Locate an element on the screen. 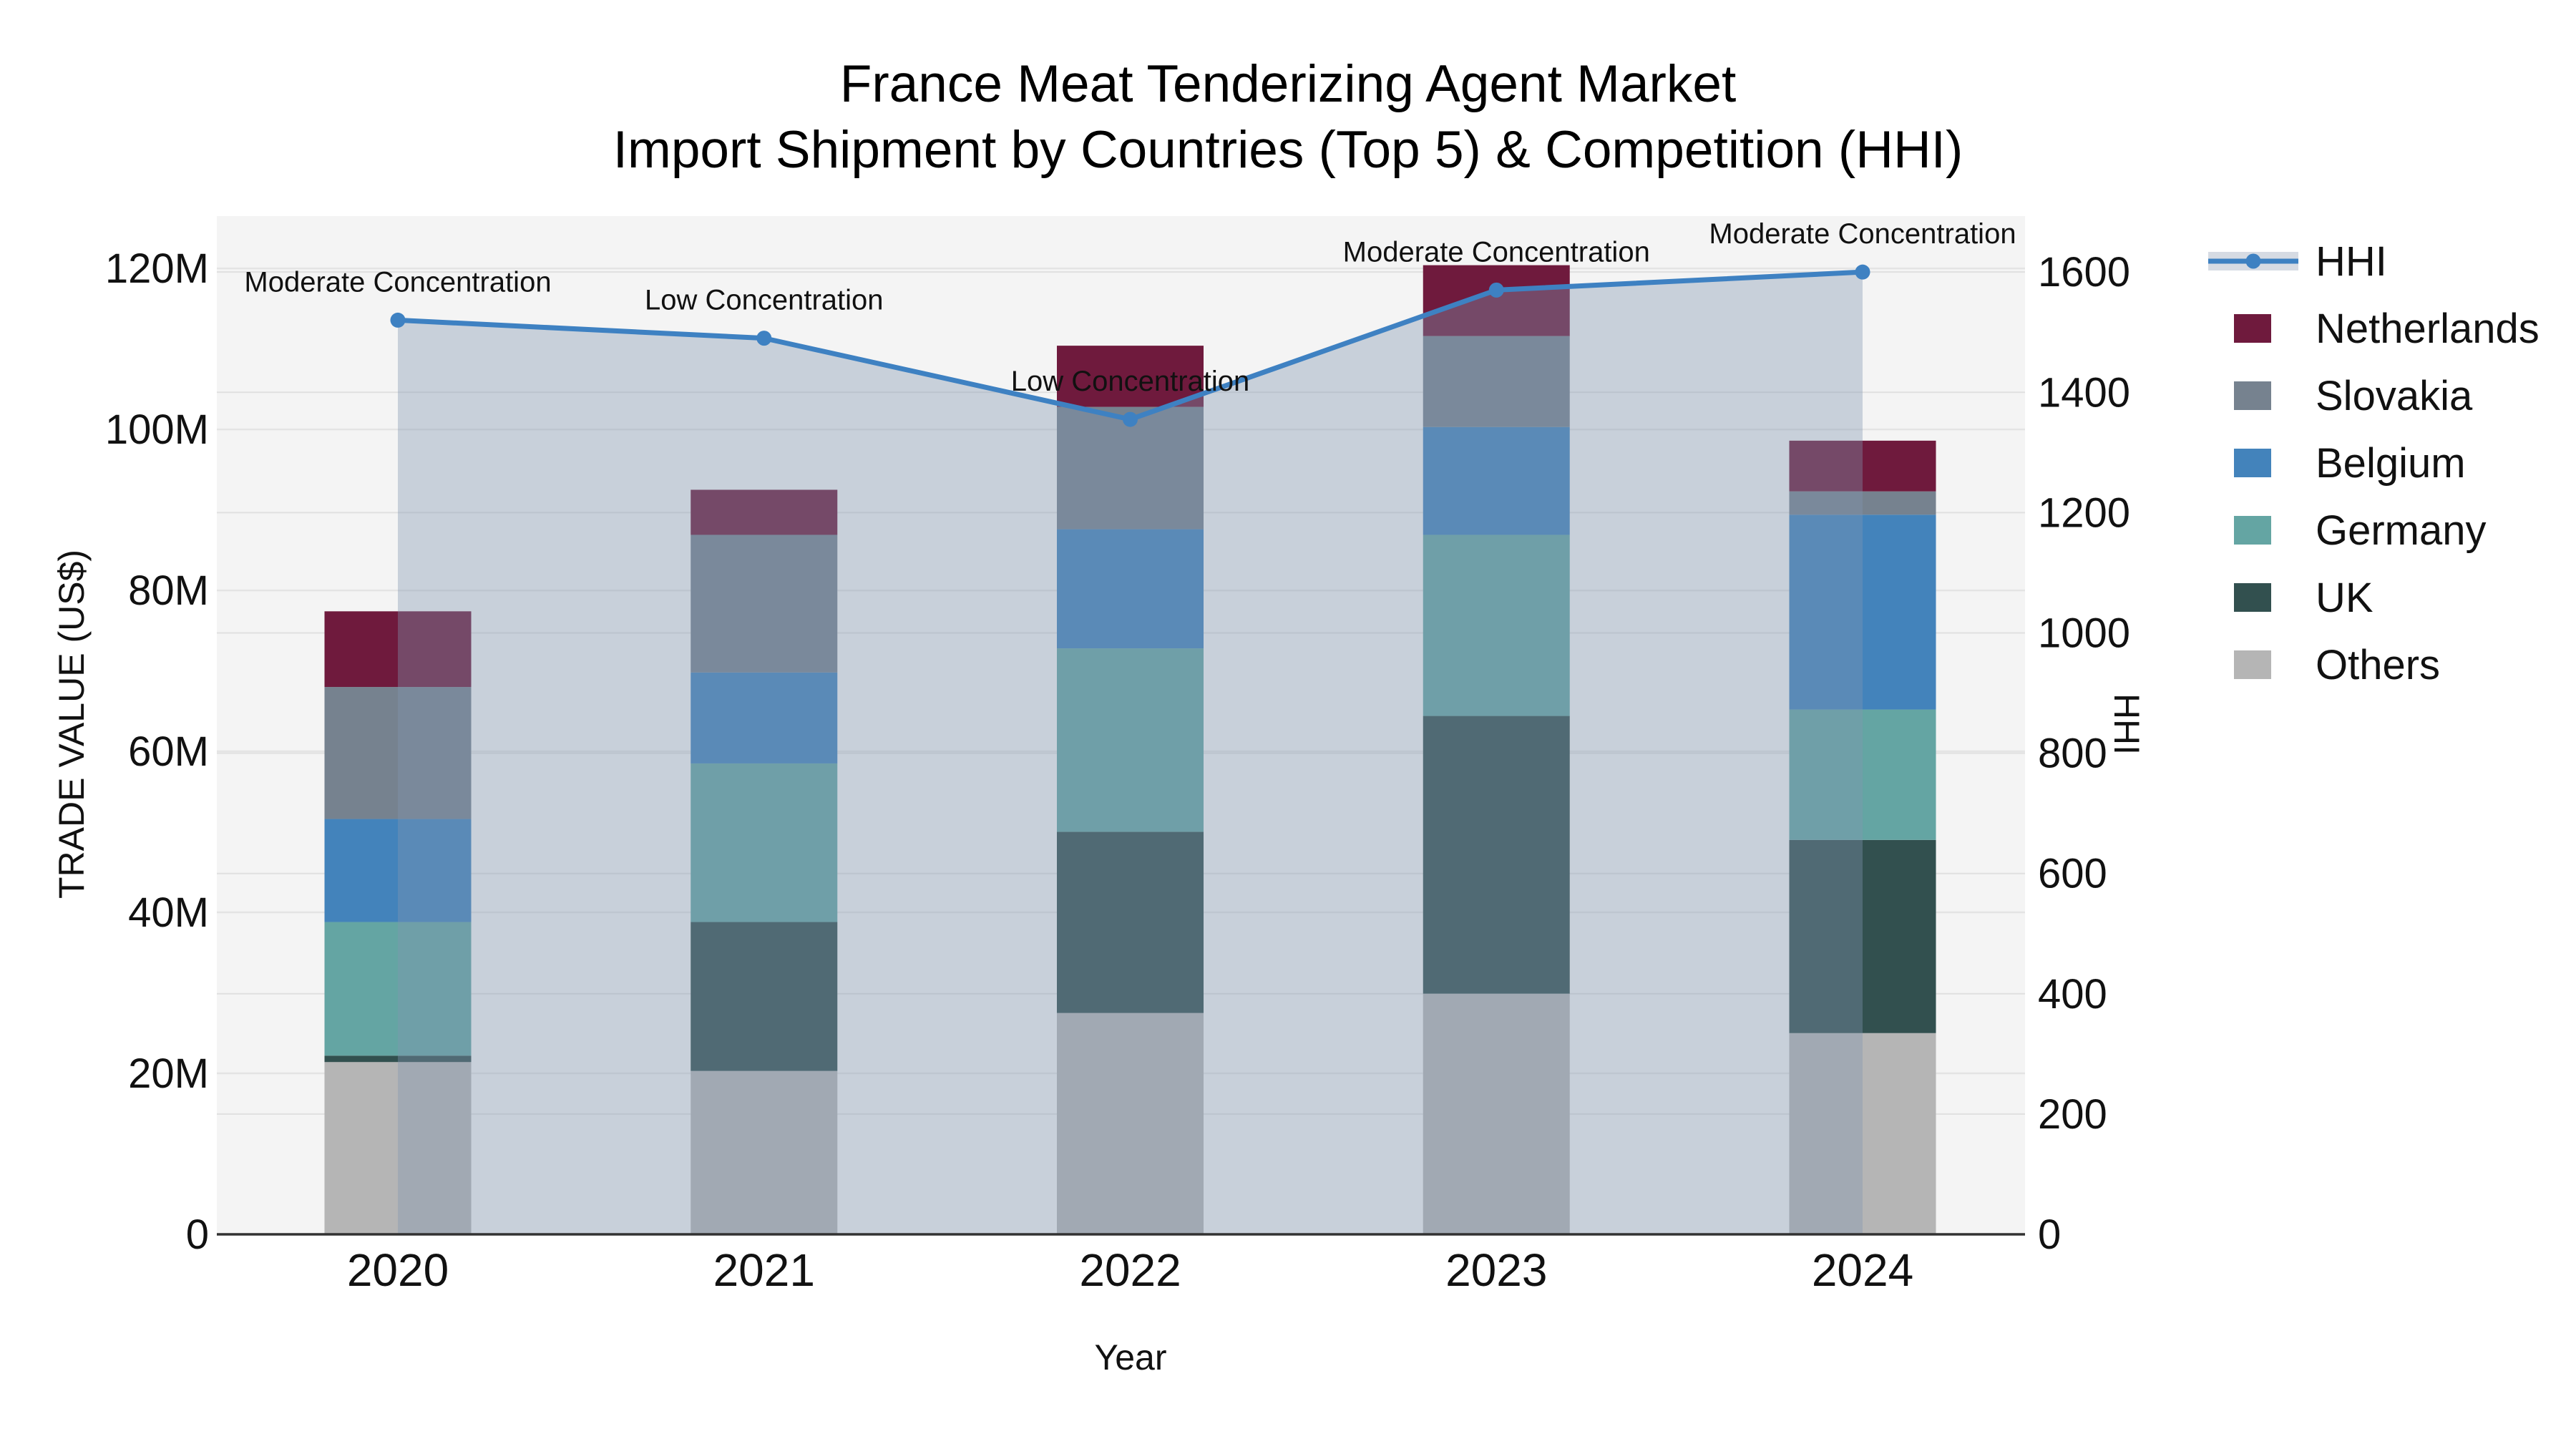 Image resolution: width=2576 pixels, height=1449 pixels. legend-item-label: Belgium is located at coordinates (2391, 463).